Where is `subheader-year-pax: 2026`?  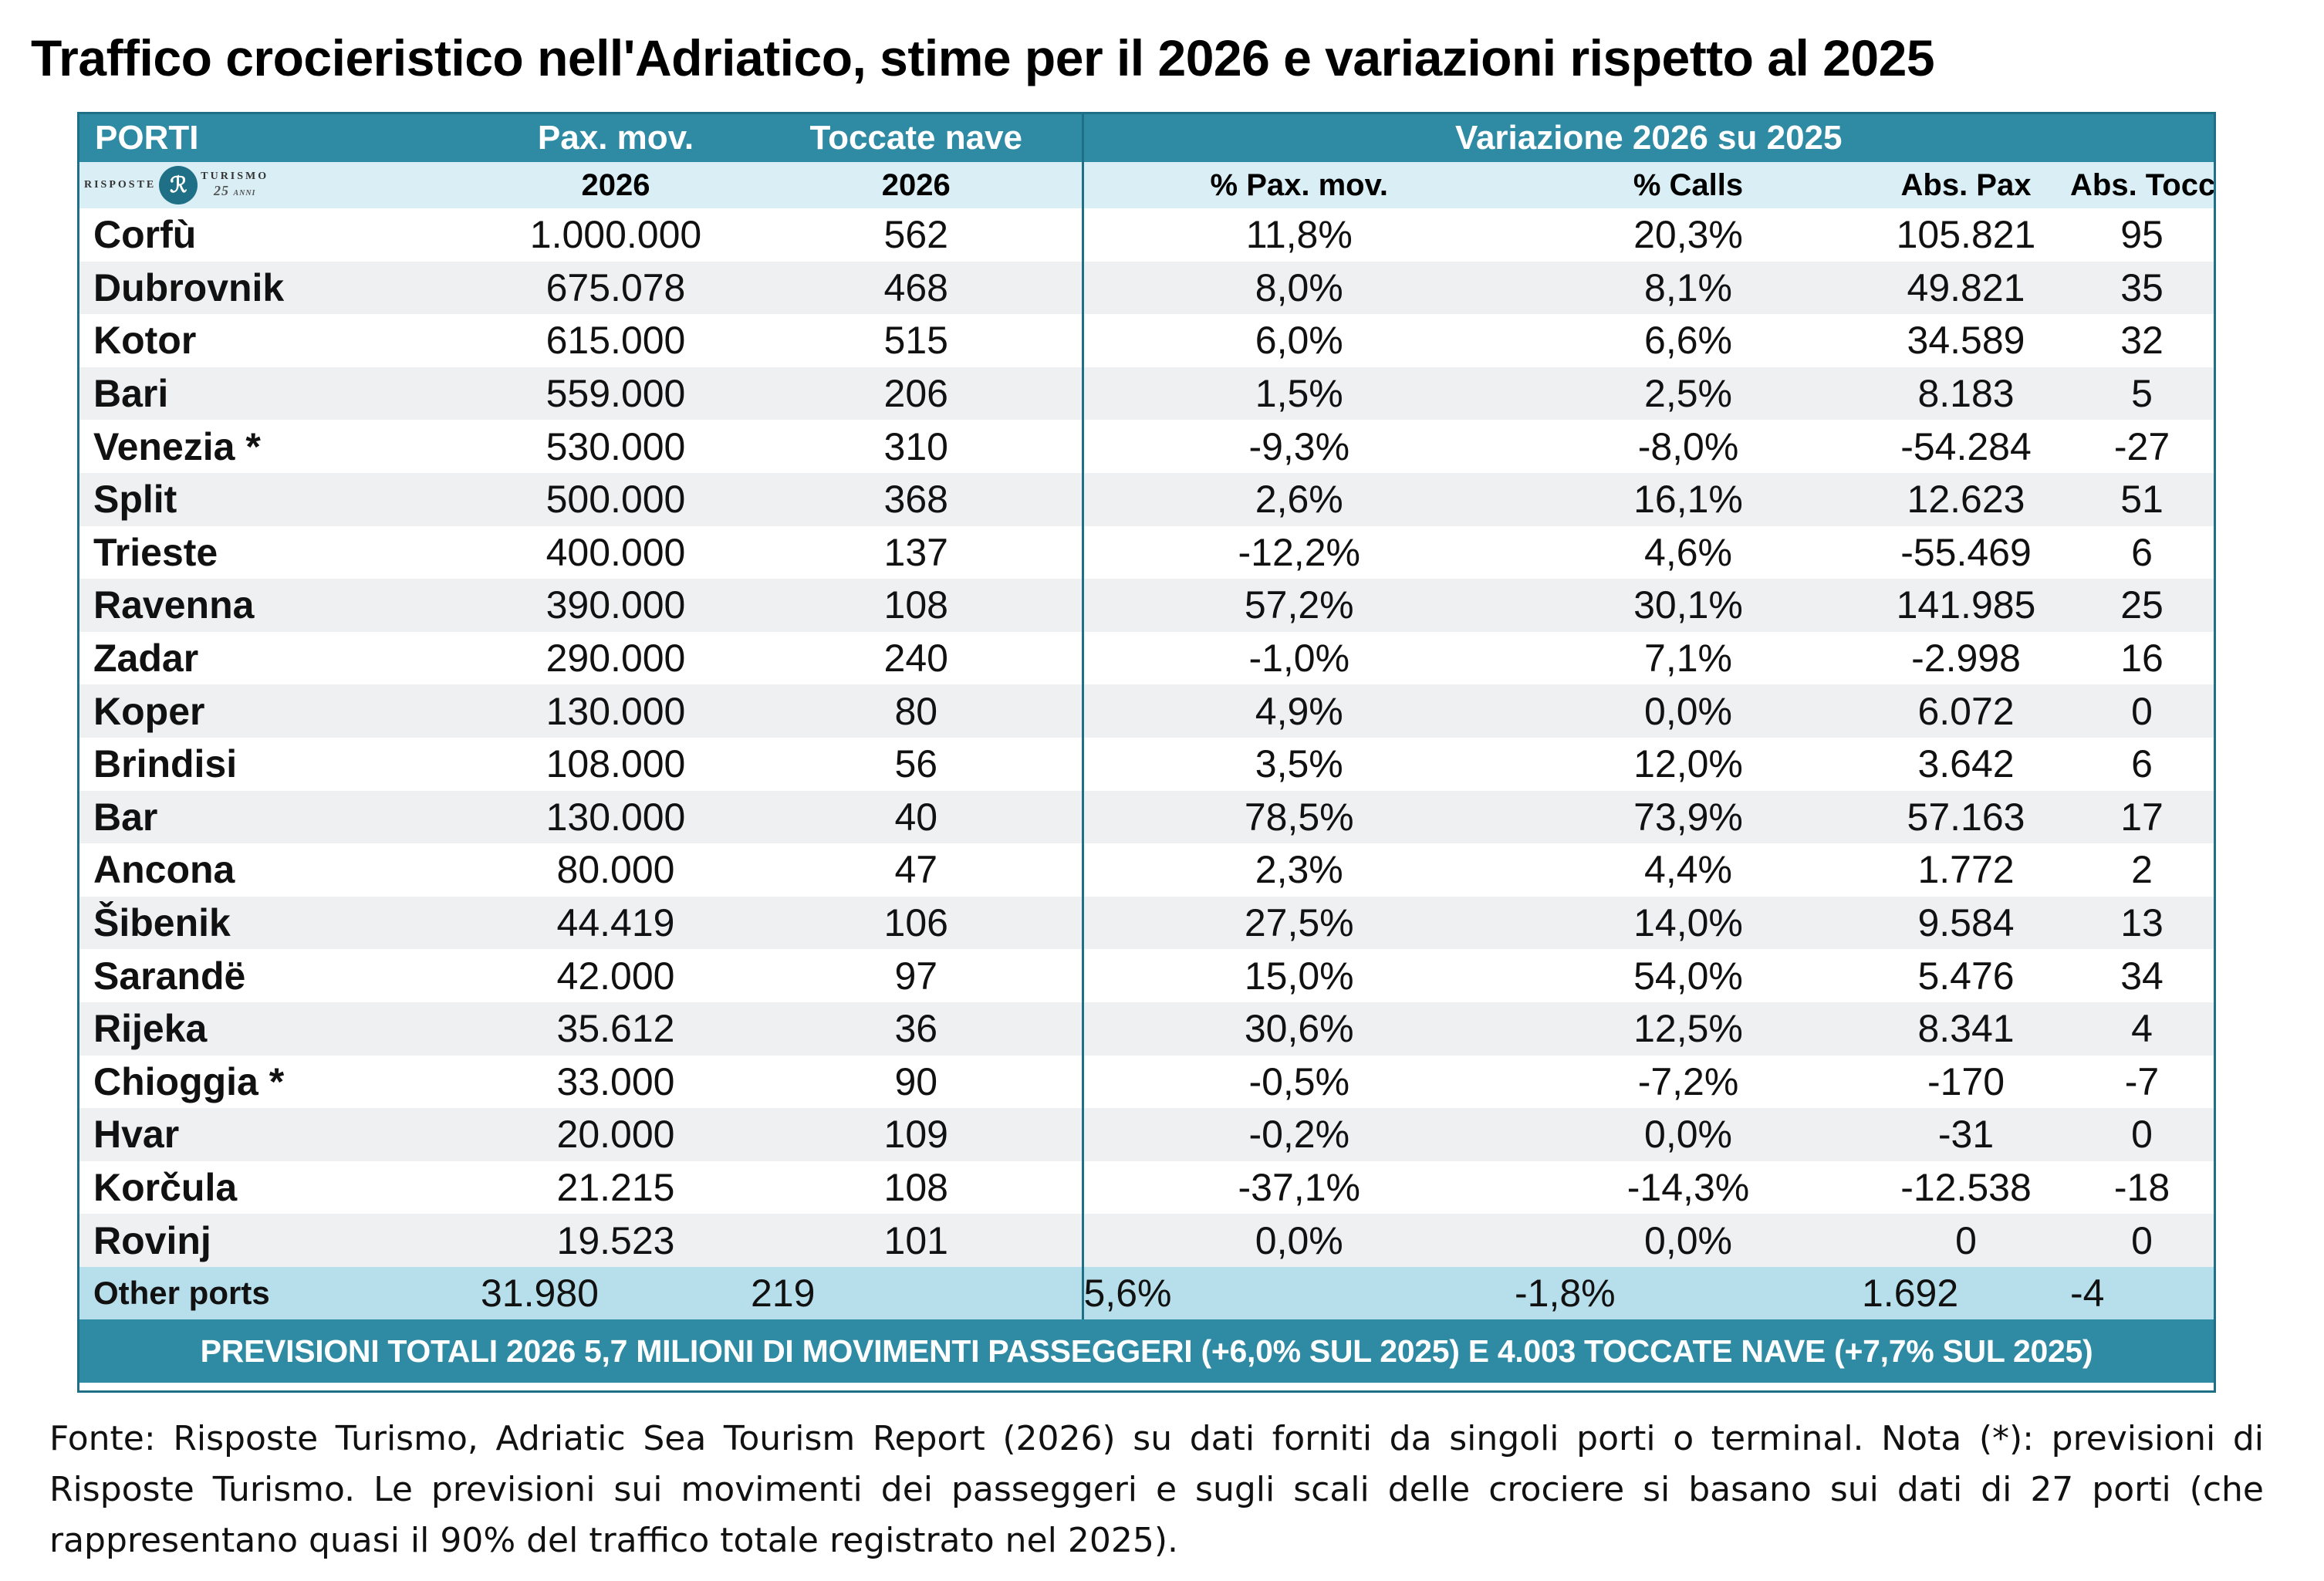 subheader-year-pax: 2026 is located at coordinates (616, 185).